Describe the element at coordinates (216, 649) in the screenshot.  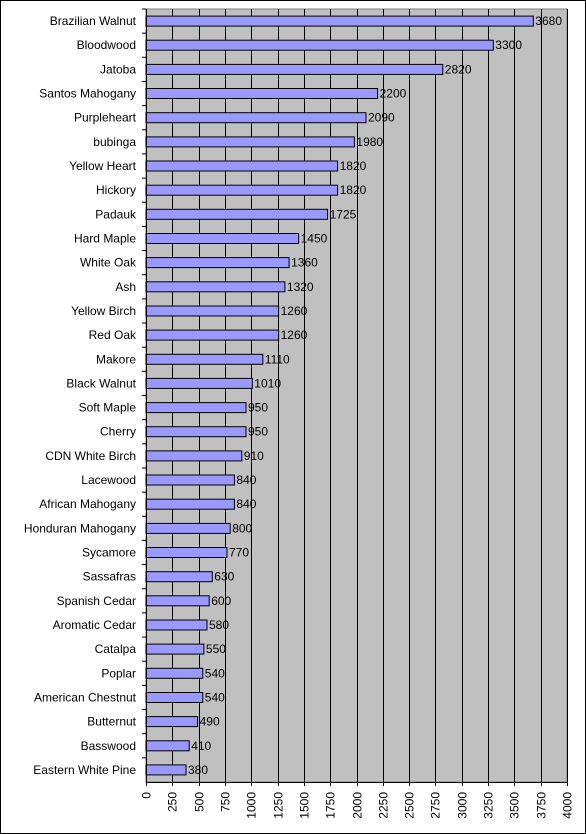
I see `value-label: 550` at that location.